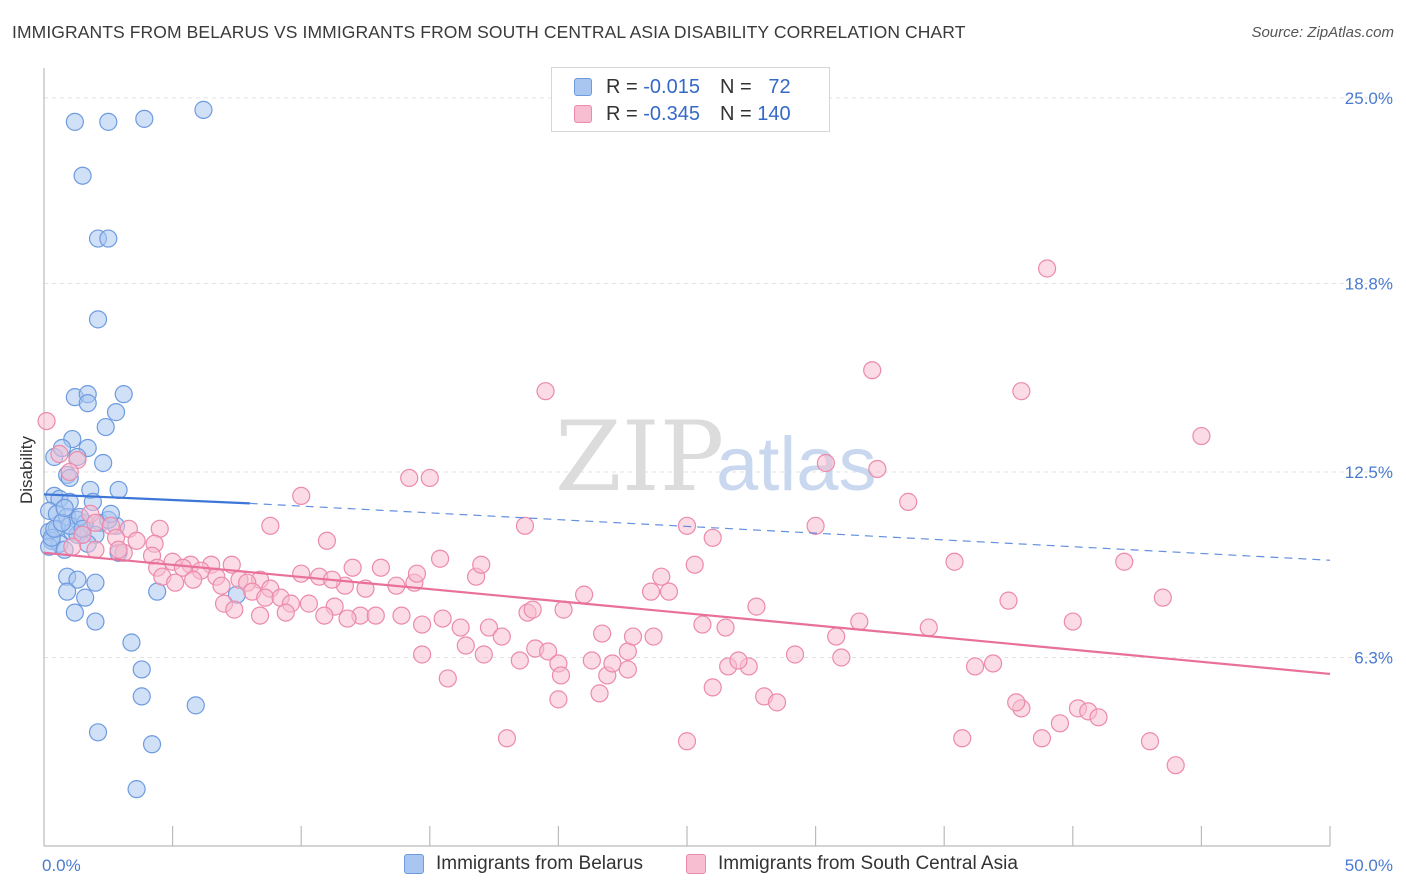  Describe the element at coordinates (414, 864) in the screenshot. I see `series-swatch-belarus` at that location.